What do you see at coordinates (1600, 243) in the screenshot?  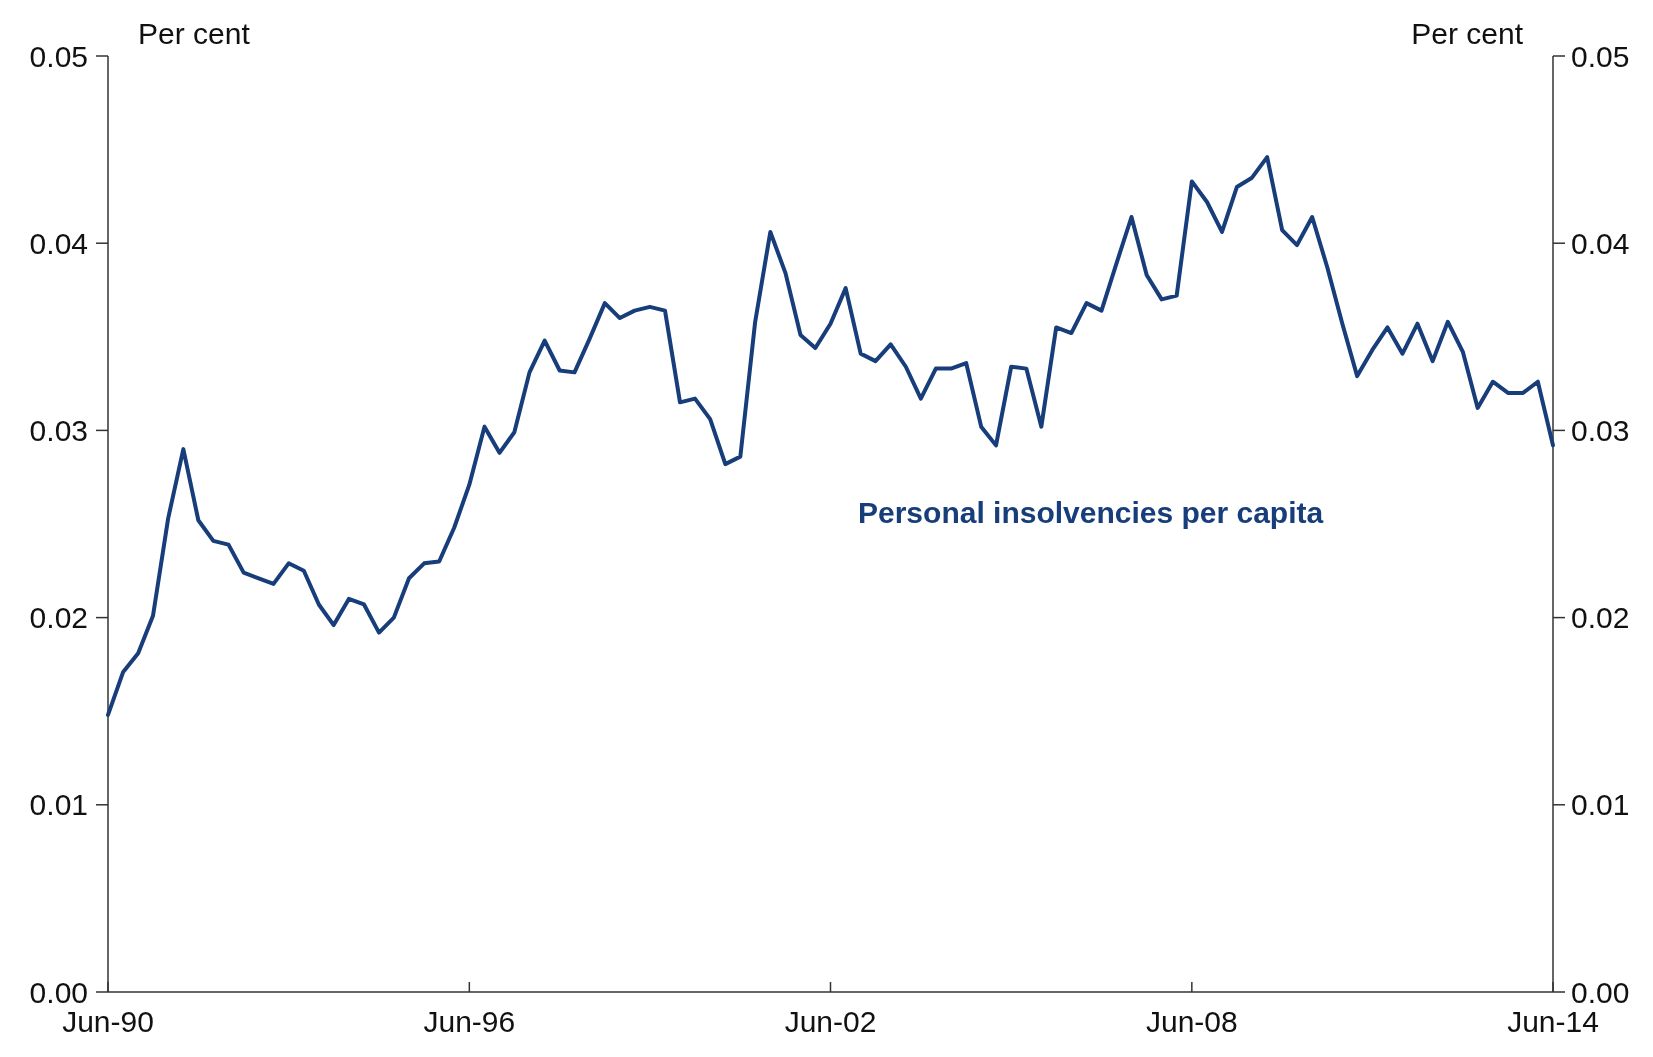 I see `y2-tick-label: 0.04` at bounding box center [1600, 243].